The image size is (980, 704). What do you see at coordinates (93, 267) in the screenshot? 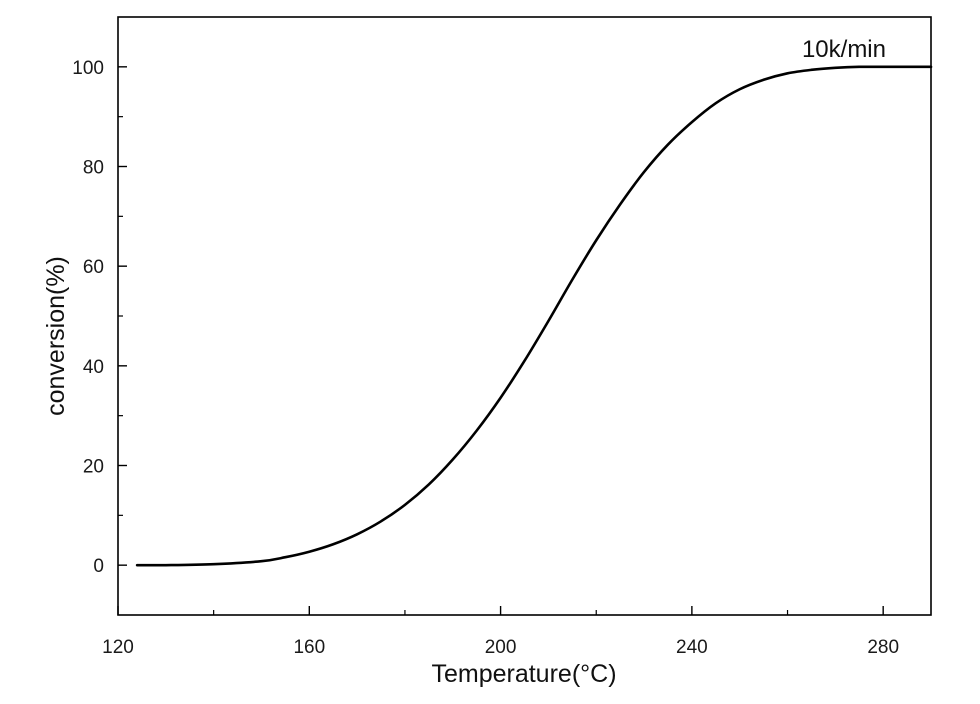
I see `y-tick-label: 60` at bounding box center [93, 267].